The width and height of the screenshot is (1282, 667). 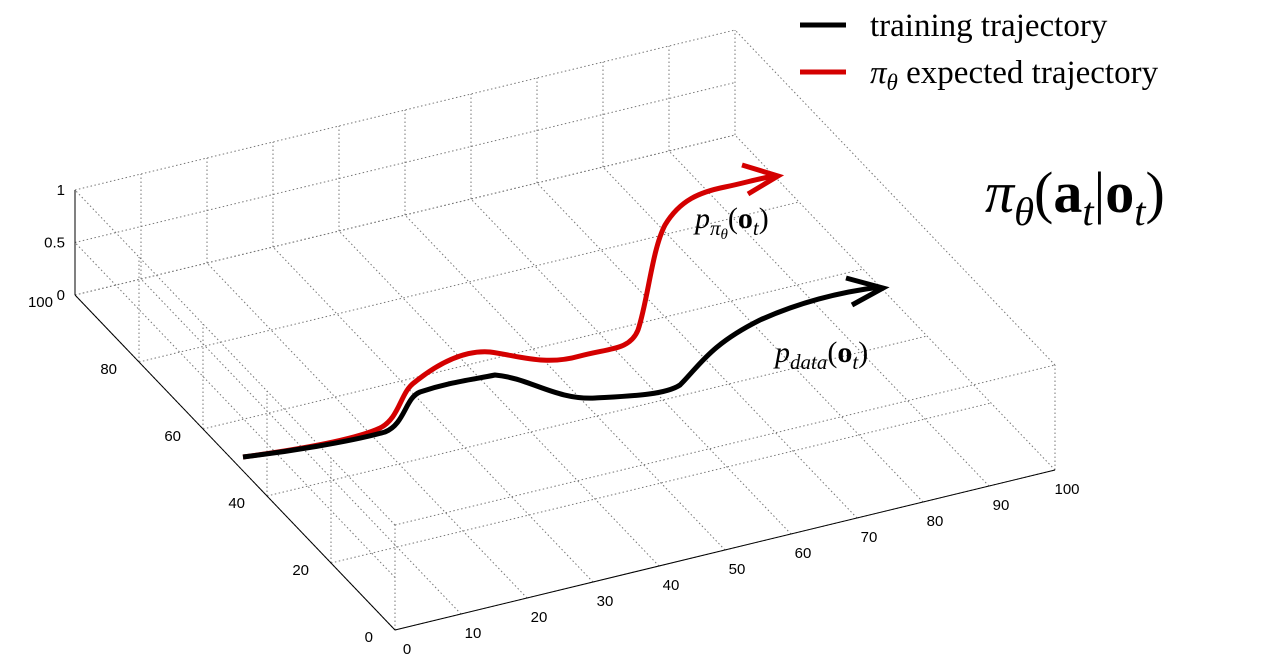 I want to click on text-part: |, so click(x=1100, y=192).